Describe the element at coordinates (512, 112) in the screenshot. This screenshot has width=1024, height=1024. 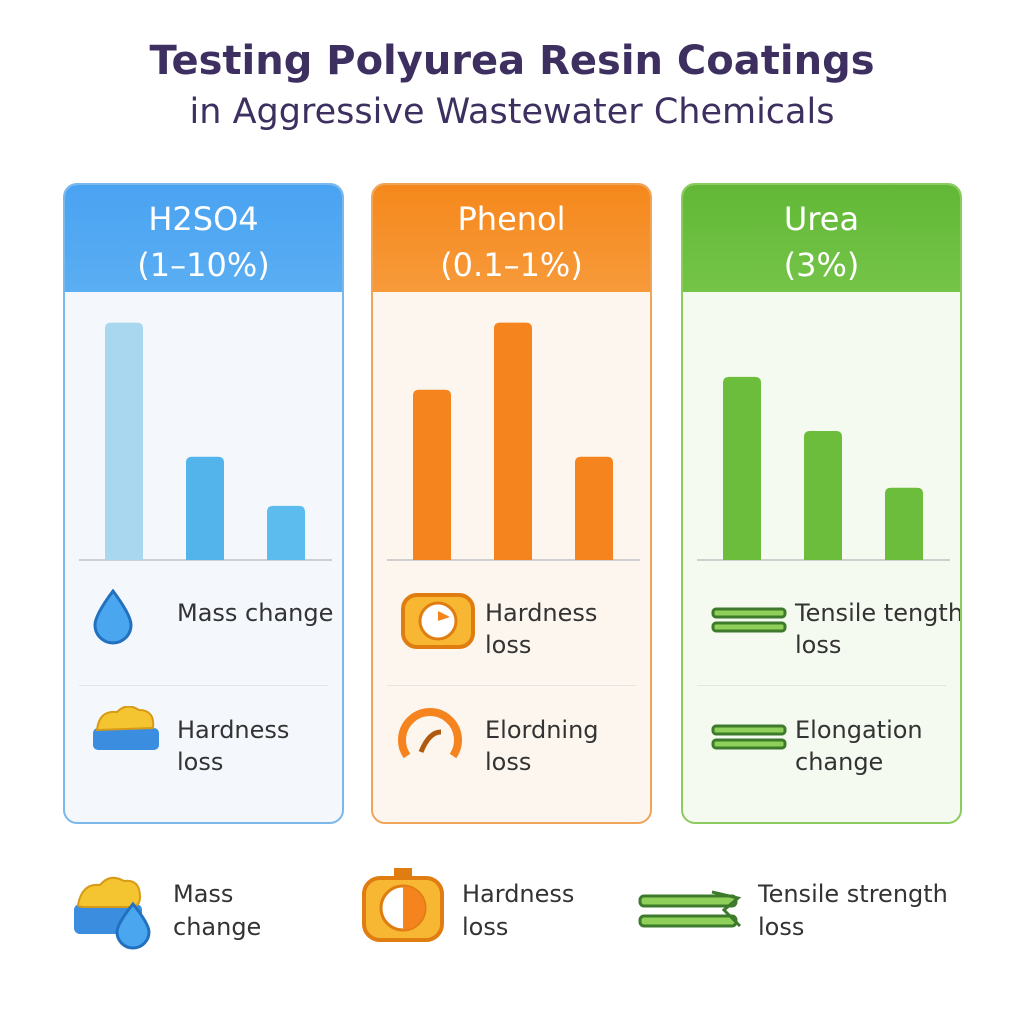
I see `page-subtitle: in Aggressive Wastewater Chemicals` at that location.